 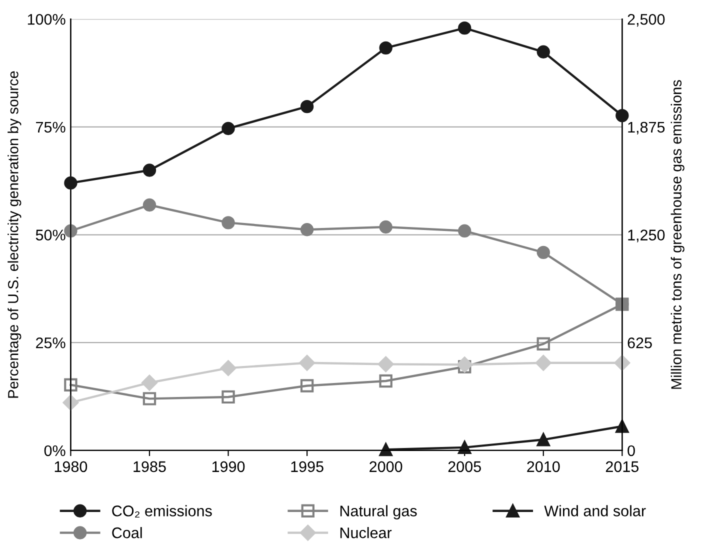 I want to click on x-tick-label: 2015, so click(x=622, y=466).